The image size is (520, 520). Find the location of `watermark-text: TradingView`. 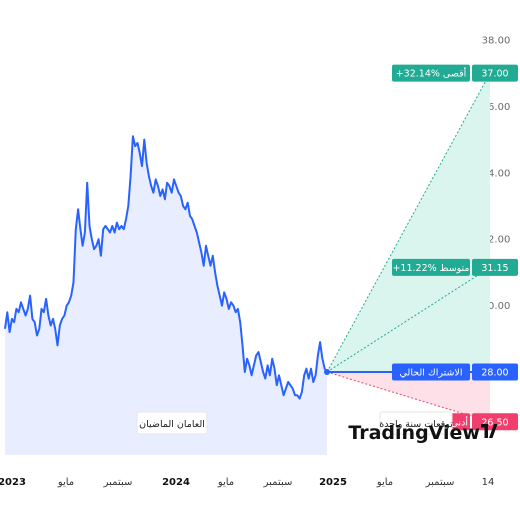

watermark-text: TradingView is located at coordinates (414, 433).